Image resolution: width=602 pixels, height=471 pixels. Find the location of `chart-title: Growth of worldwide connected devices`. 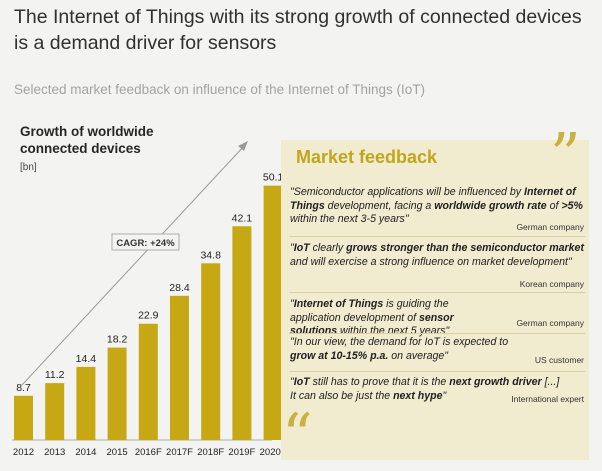

chart-title: Growth of worldwide connected devices is located at coordinates (87, 140).